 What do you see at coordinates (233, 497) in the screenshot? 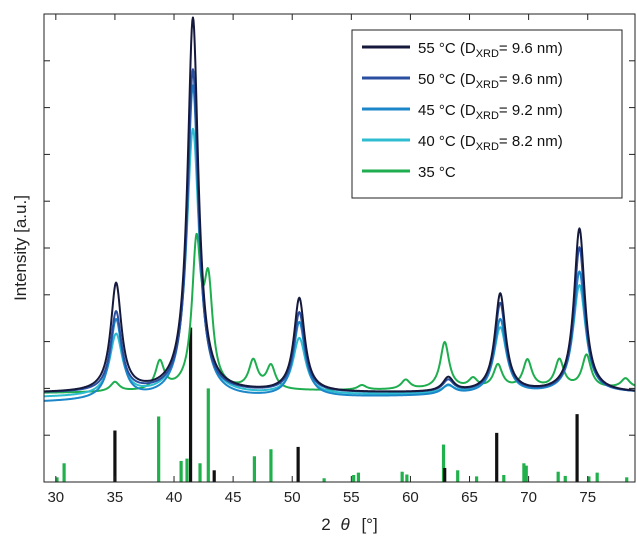
I see `x-tick-label: 45` at bounding box center [233, 497].